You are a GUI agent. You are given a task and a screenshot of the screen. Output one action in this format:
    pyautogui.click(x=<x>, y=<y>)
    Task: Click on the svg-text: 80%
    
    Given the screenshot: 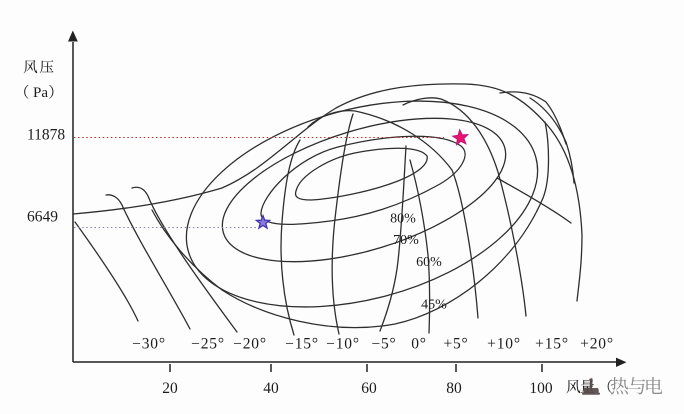 What is the action you would take?
    pyautogui.click(x=403, y=219)
    